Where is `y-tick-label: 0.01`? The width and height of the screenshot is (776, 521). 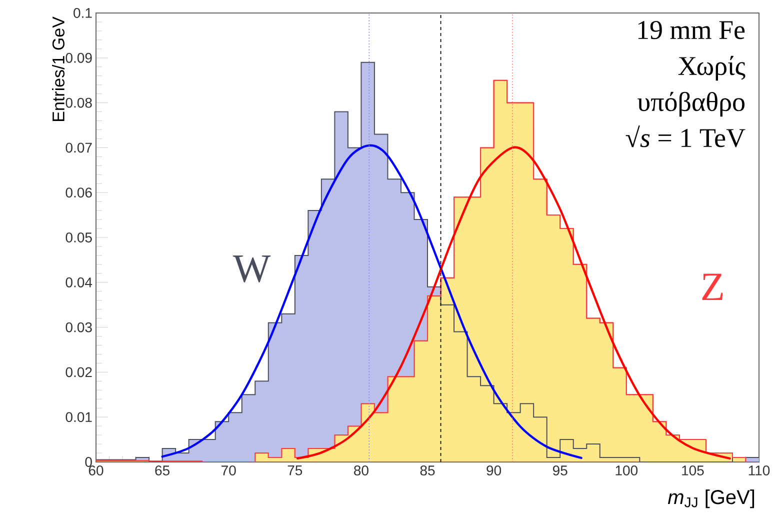 y-tick-label: 0.01 is located at coordinates (79, 417).